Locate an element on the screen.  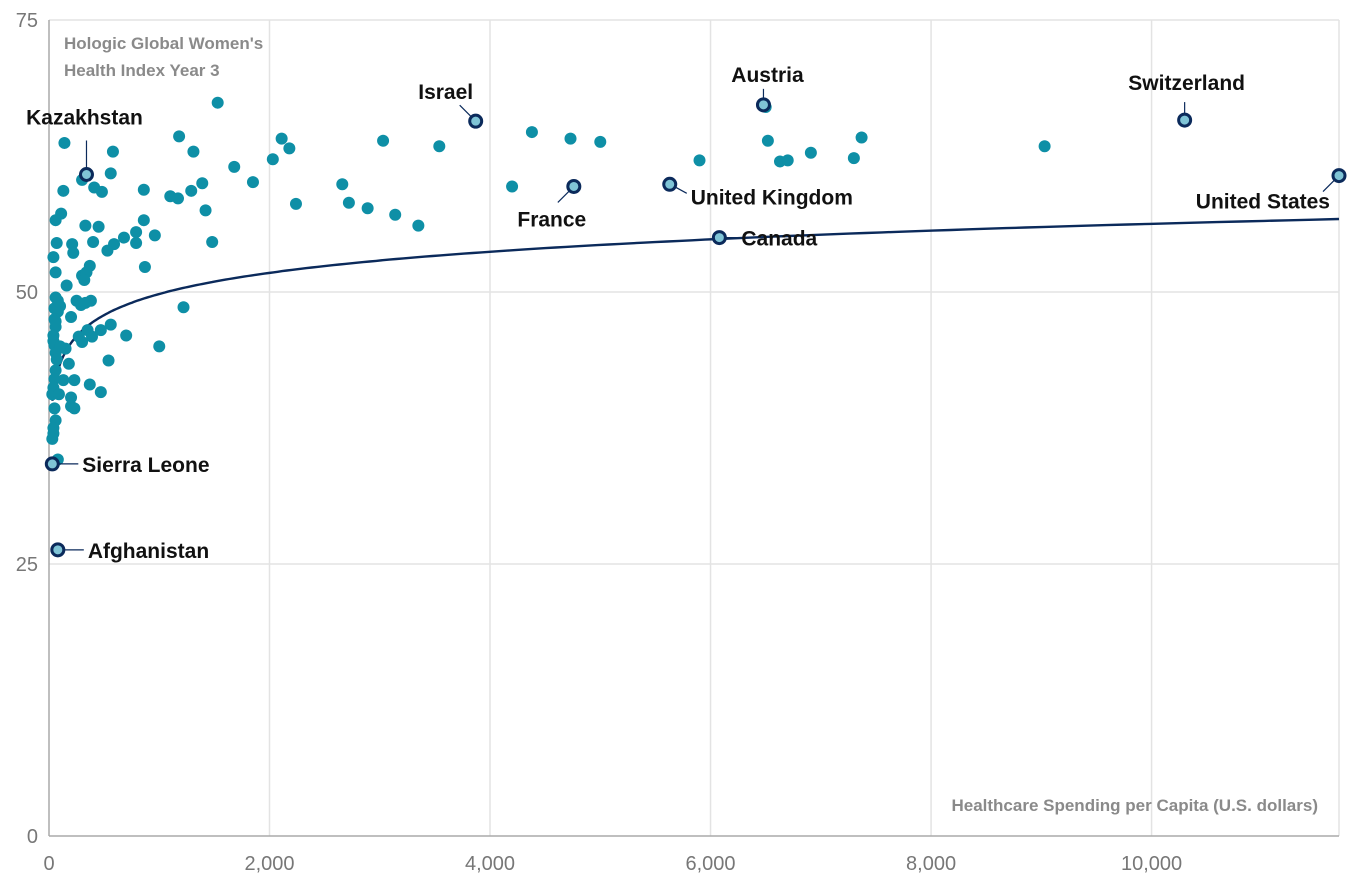
country-label-kazakhstan: Kazakhstan is located at coordinates (84, 117).